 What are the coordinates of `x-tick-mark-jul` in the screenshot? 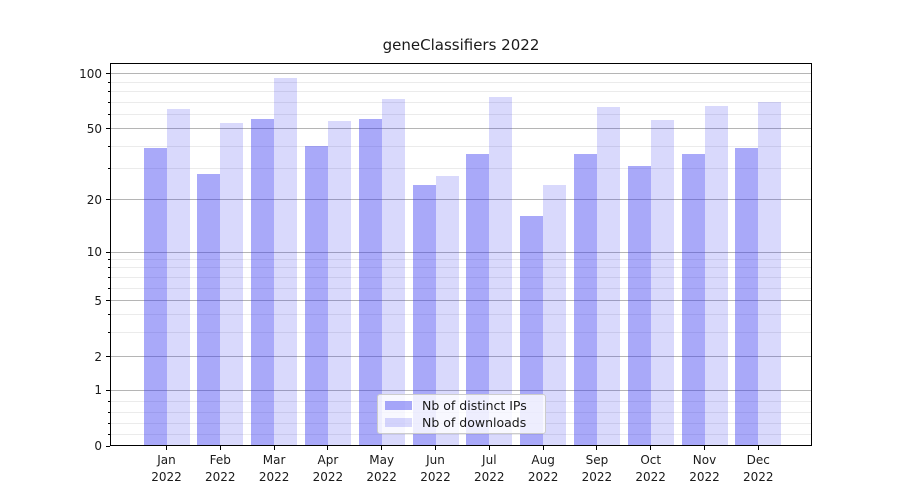 It's located at (489, 448).